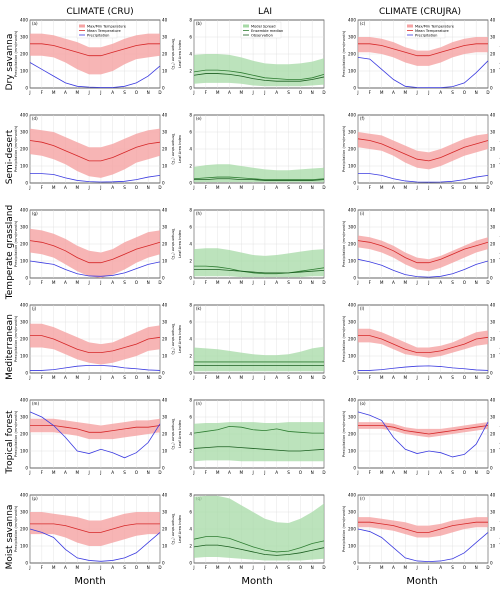 Image resolution: width=500 pixels, height=590 pixels. I want to click on panel-letter: (l), so click(362, 308).